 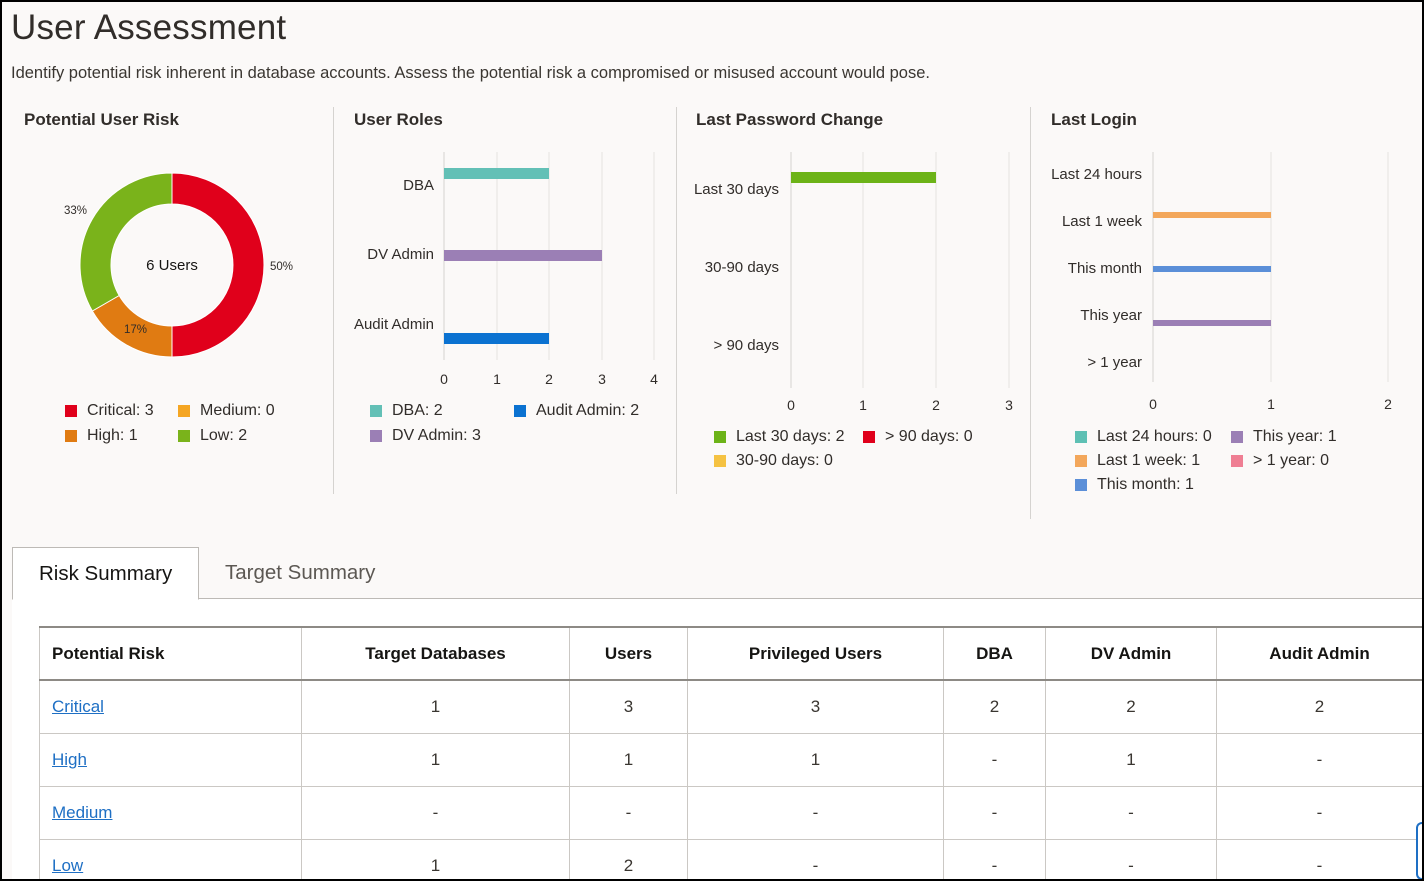 What do you see at coordinates (82, 812) in the screenshot?
I see `risk-link-medium: Medium` at bounding box center [82, 812].